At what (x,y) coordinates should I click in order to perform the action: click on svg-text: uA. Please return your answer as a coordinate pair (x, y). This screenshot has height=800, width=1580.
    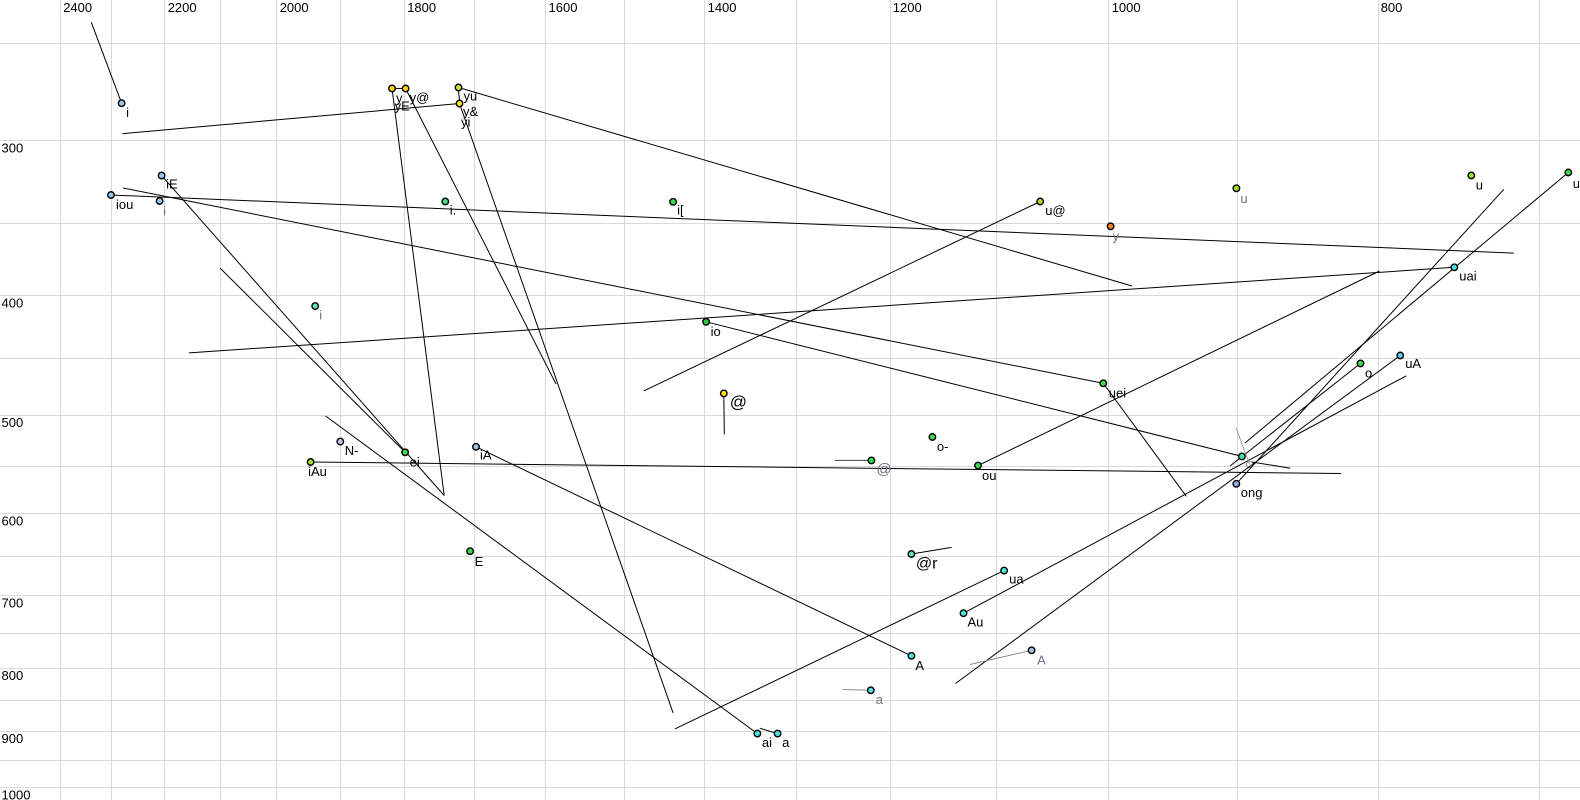
    Looking at the image, I should click on (1413, 363).